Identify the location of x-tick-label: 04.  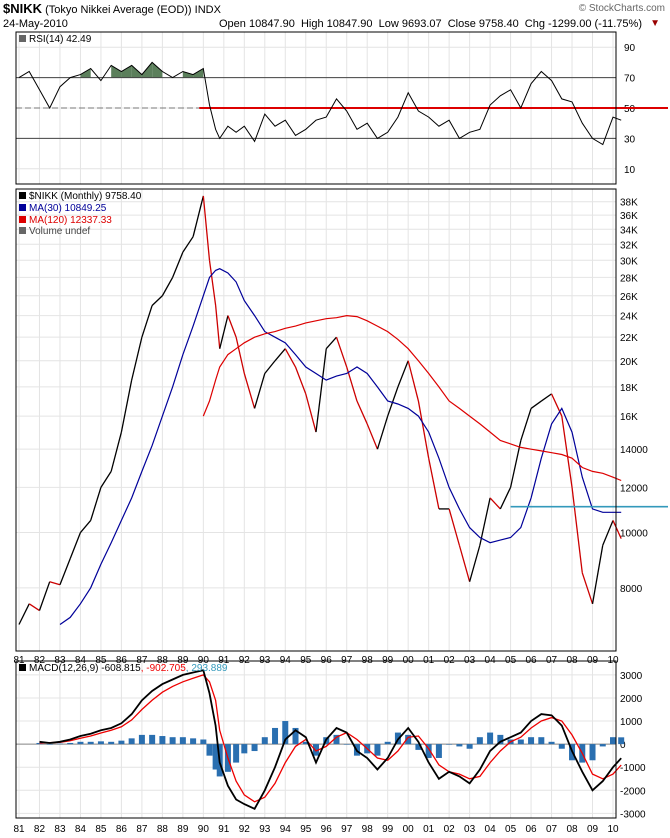
(491, 660).